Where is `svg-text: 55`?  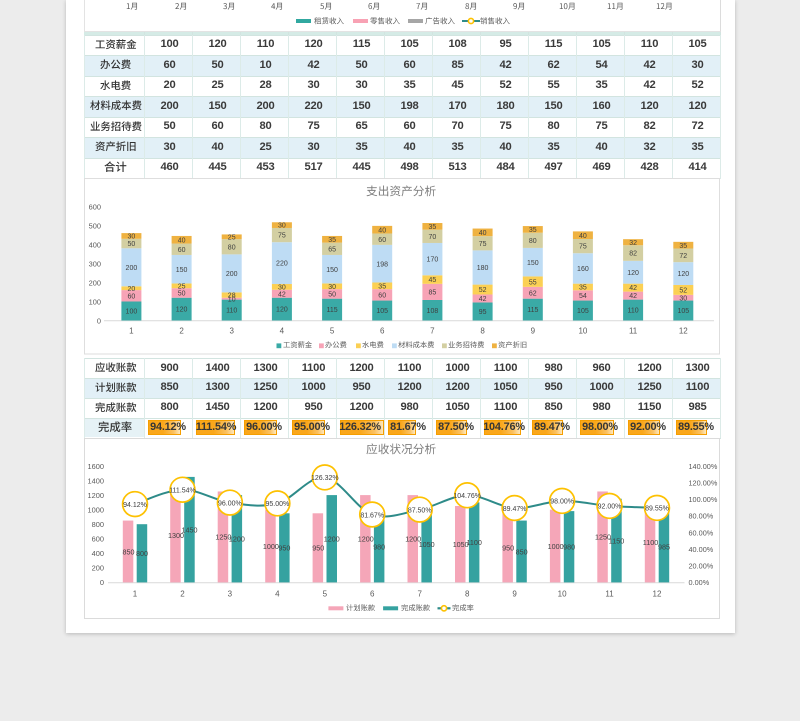 svg-text: 55 is located at coordinates (533, 282).